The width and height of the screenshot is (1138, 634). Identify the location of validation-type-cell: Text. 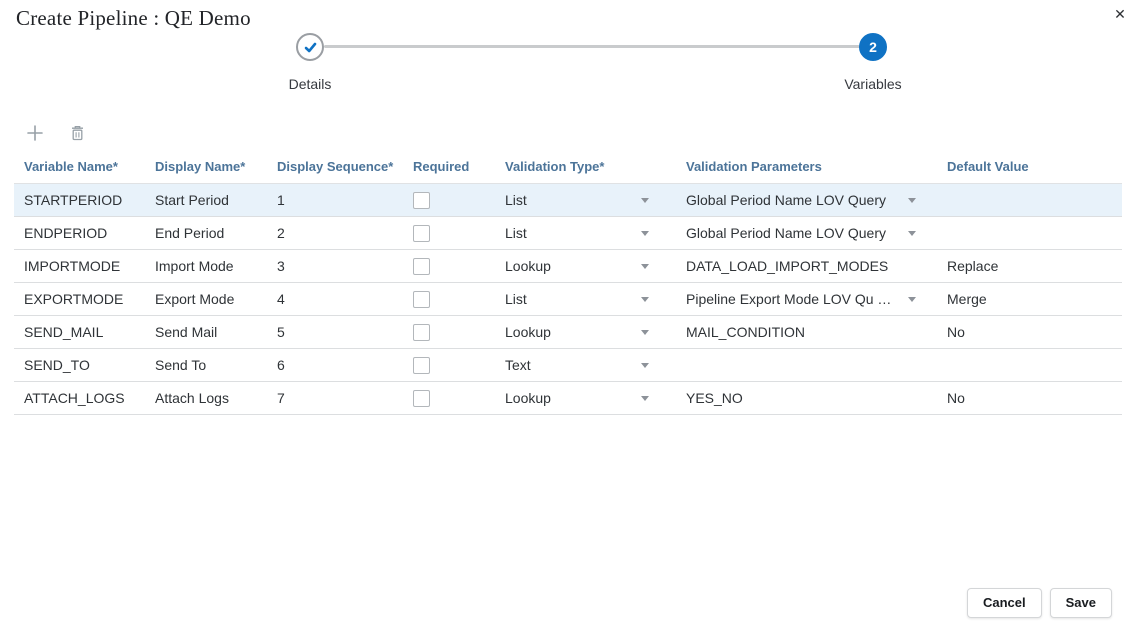
(585, 365).